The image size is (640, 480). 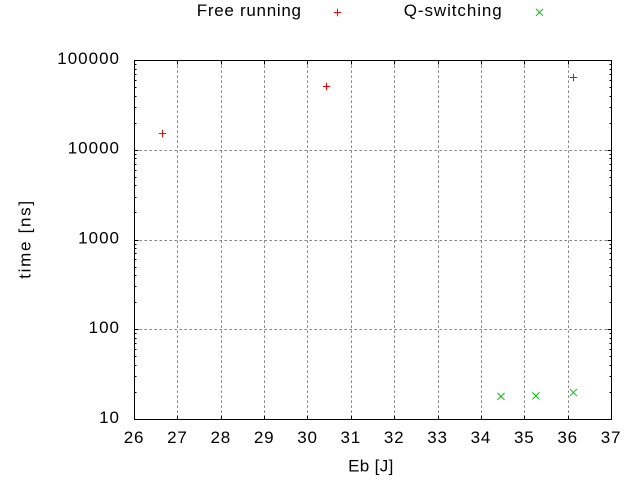 I want to click on svg-text: 100, so click(x=104, y=327).